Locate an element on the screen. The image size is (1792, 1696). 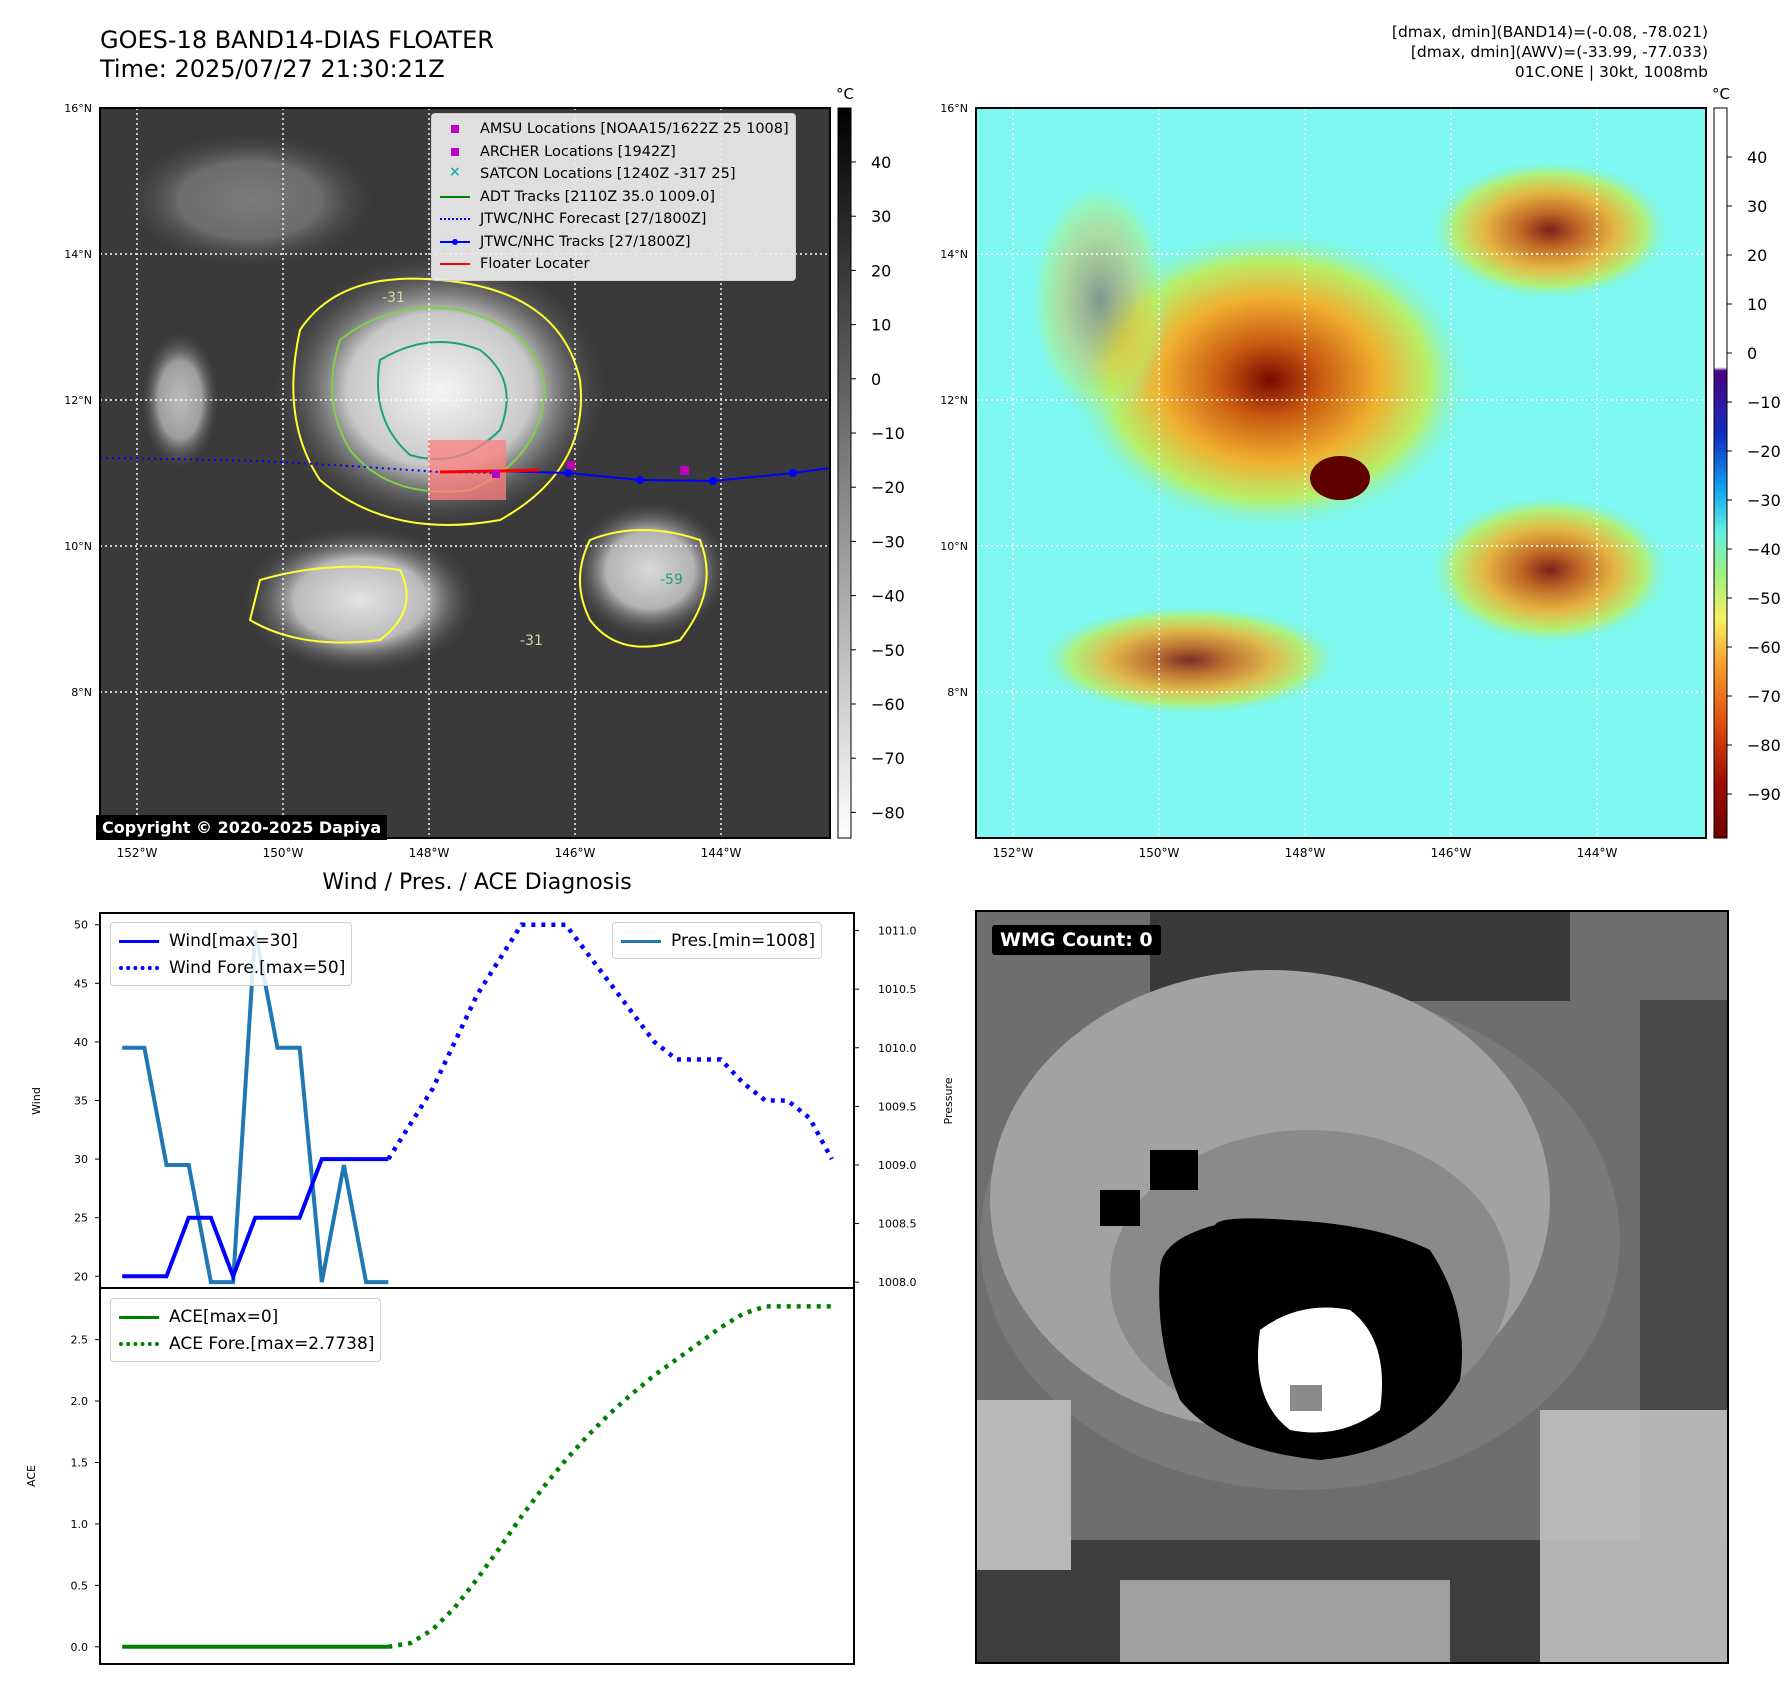
legend-label: Wind Fore.[max=50] is located at coordinates (257, 967).